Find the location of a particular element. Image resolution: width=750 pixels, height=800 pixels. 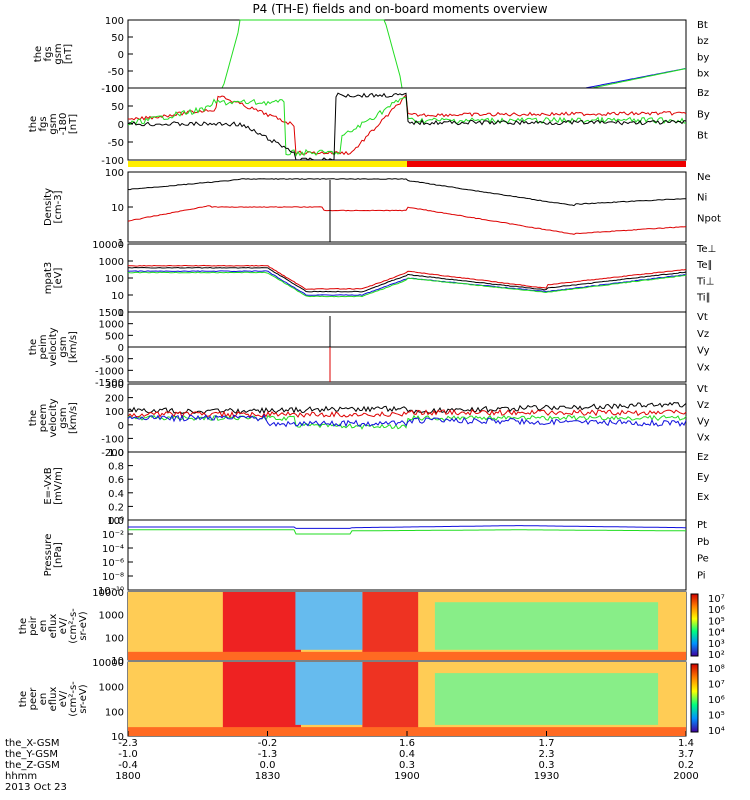

y-axis-label-line: peem is located at coordinates (43, 418).